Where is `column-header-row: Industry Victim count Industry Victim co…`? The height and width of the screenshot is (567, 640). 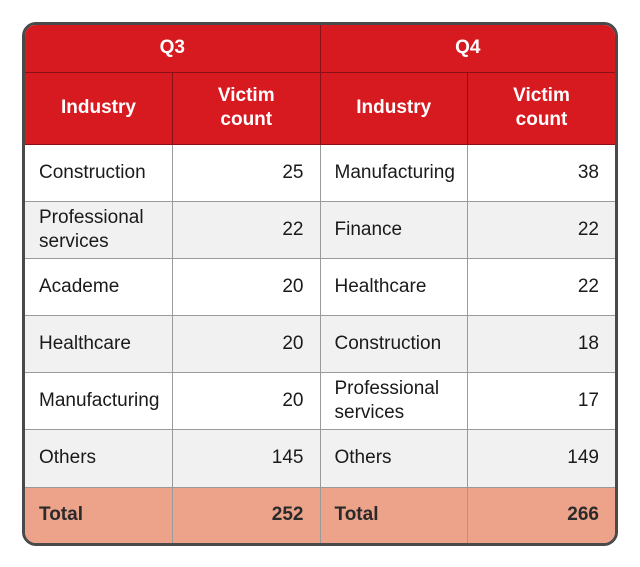 column-header-row: Industry Victim count Industry Victim co… is located at coordinates (320, 108).